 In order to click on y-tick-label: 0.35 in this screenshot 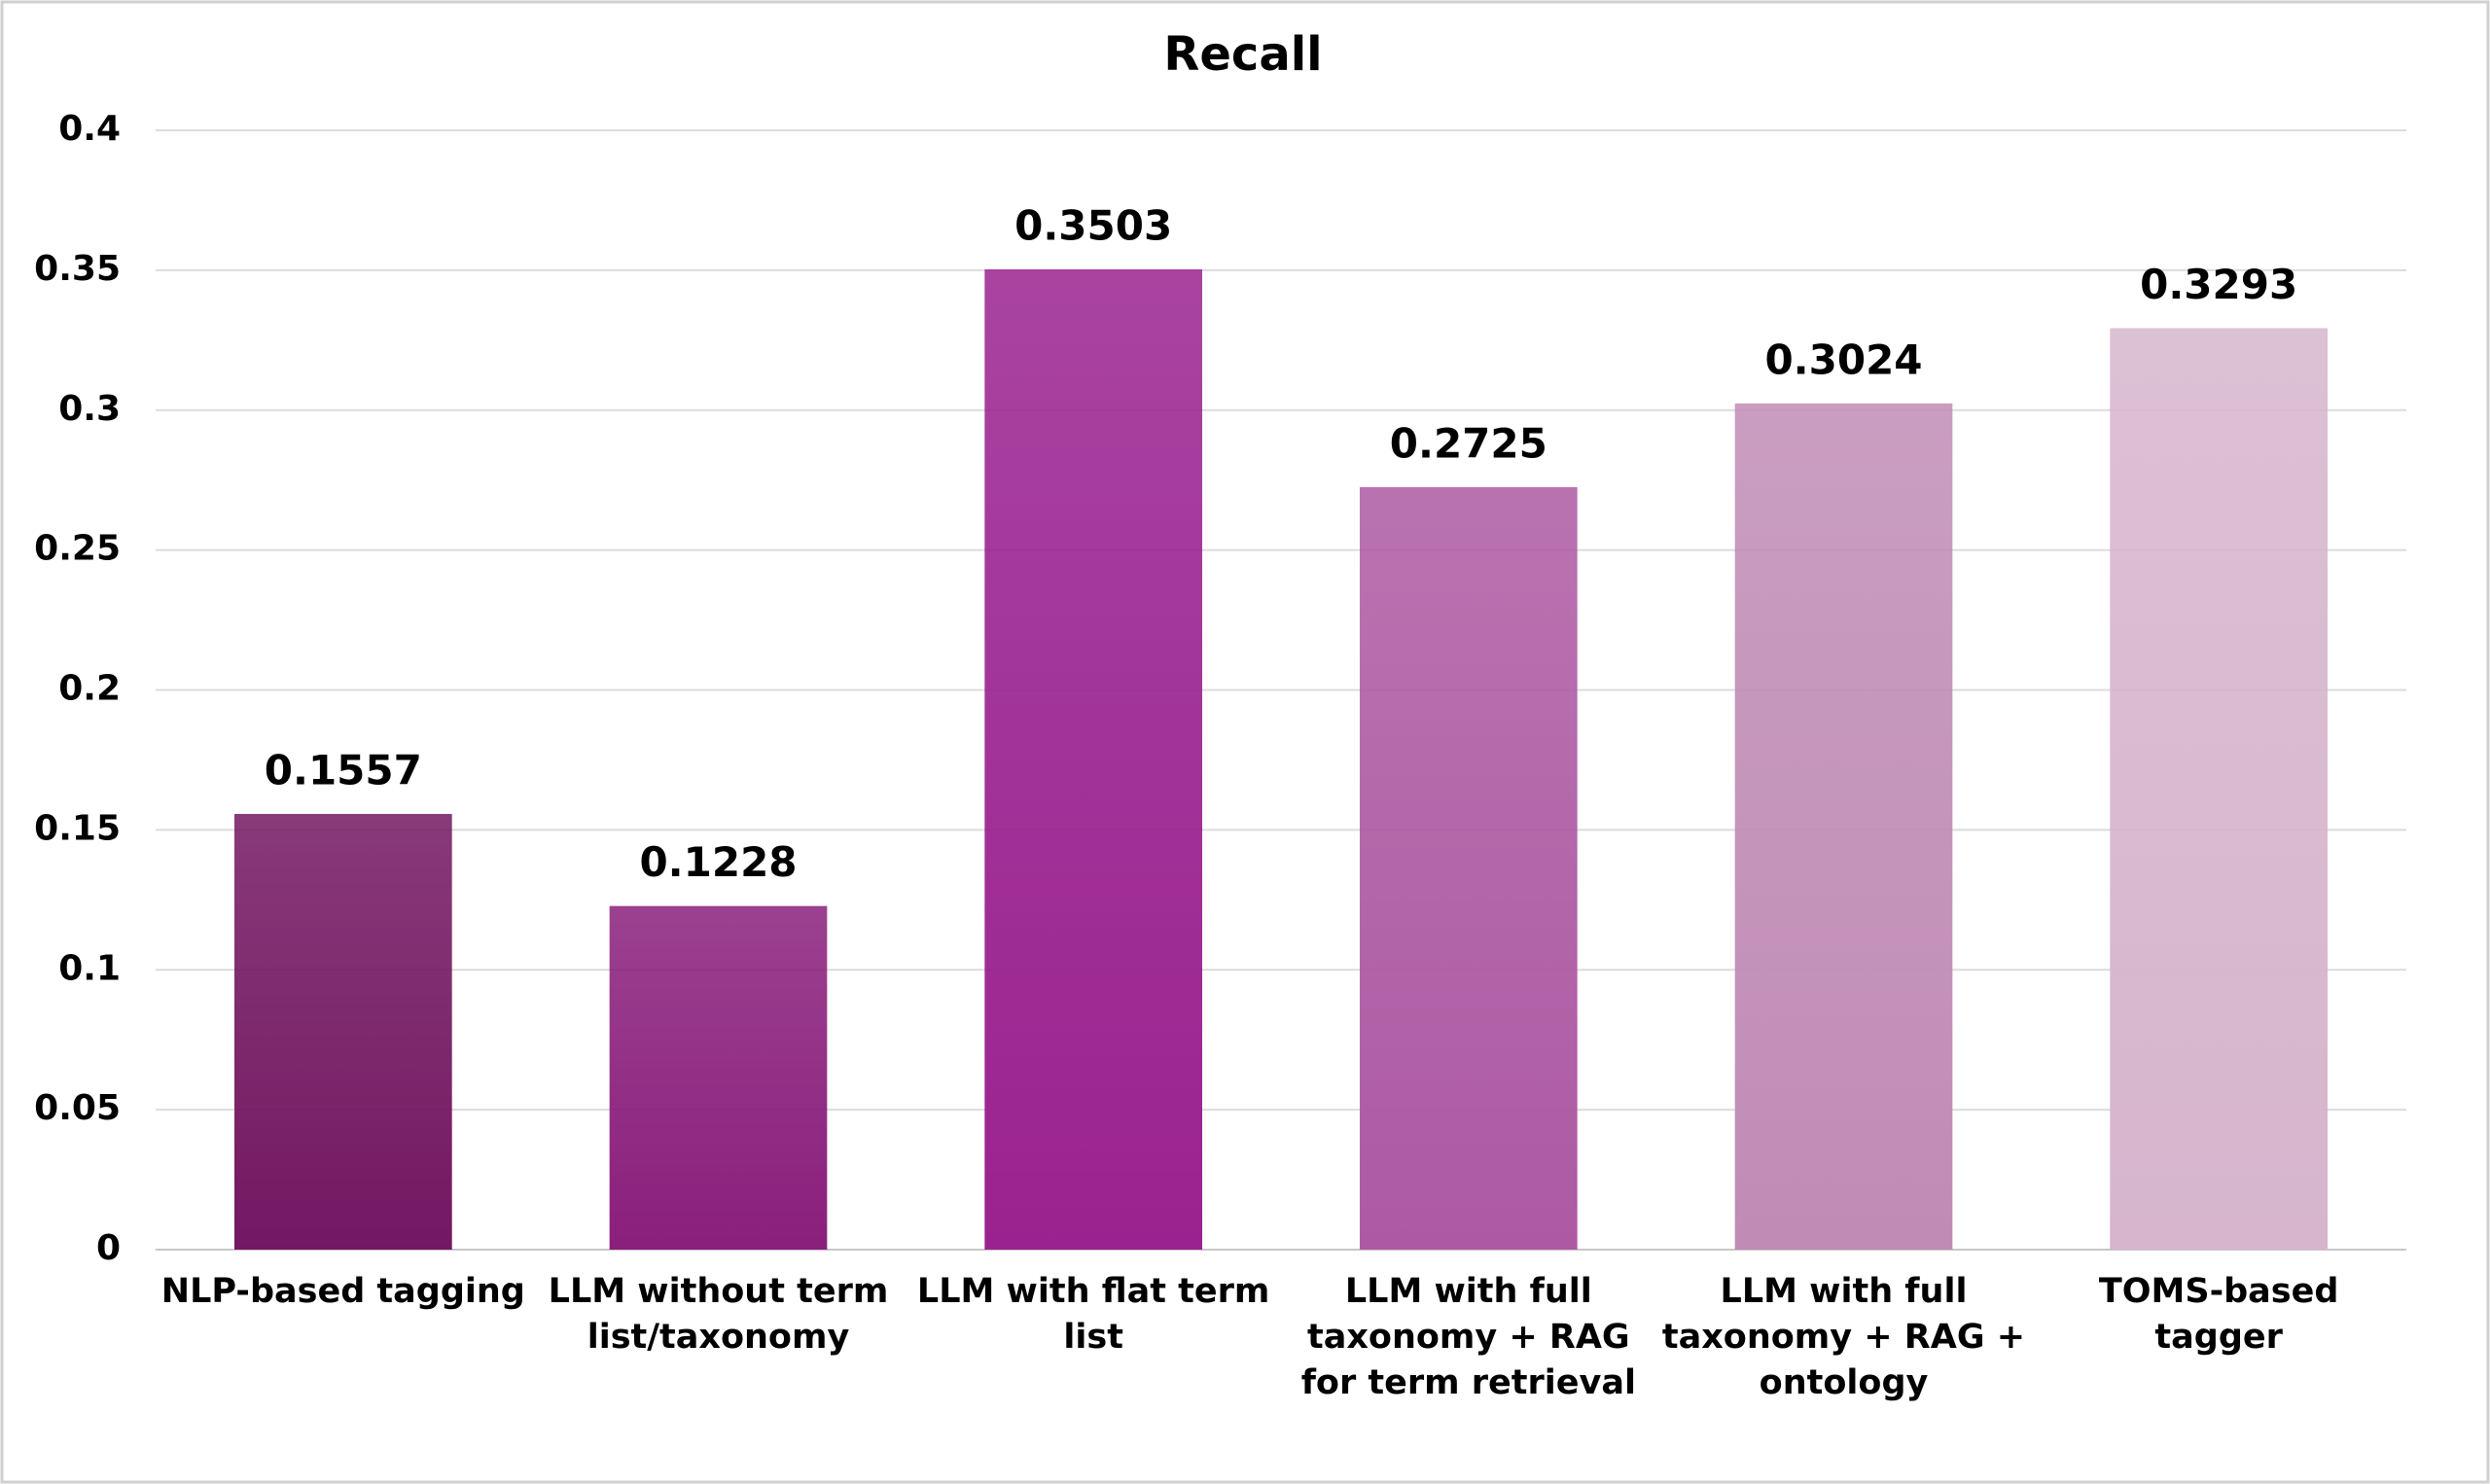, I will do `click(77, 269)`.